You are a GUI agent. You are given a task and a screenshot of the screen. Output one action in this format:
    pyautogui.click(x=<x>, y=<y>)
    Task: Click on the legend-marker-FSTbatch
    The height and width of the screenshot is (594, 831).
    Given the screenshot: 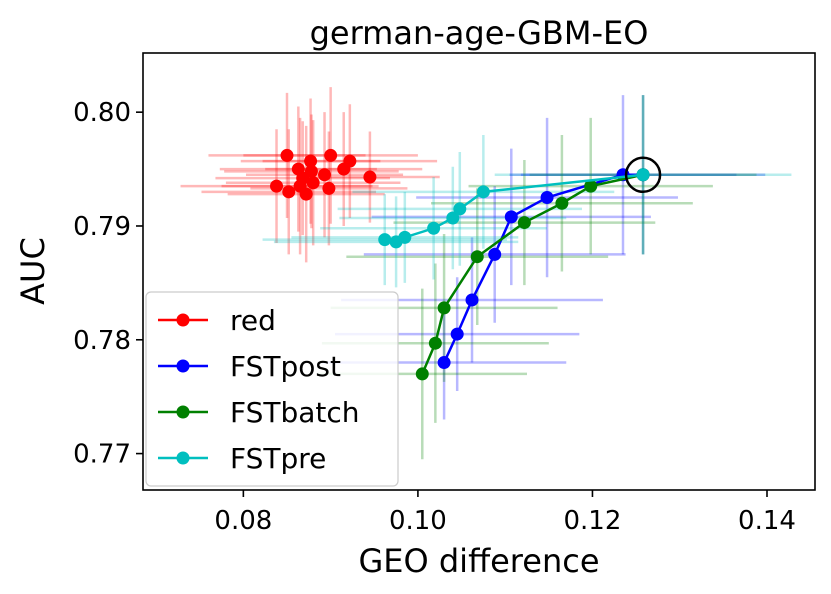 What is the action you would take?
    pyautogui.click(x=183, y=412)
    